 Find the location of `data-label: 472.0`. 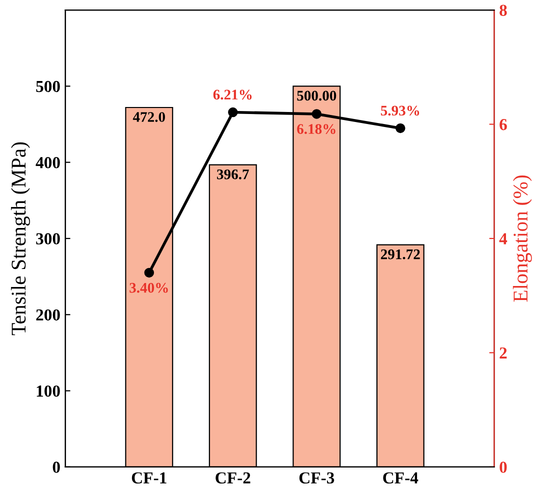

data-label: 472.0 is located at coordinates (148, 117).